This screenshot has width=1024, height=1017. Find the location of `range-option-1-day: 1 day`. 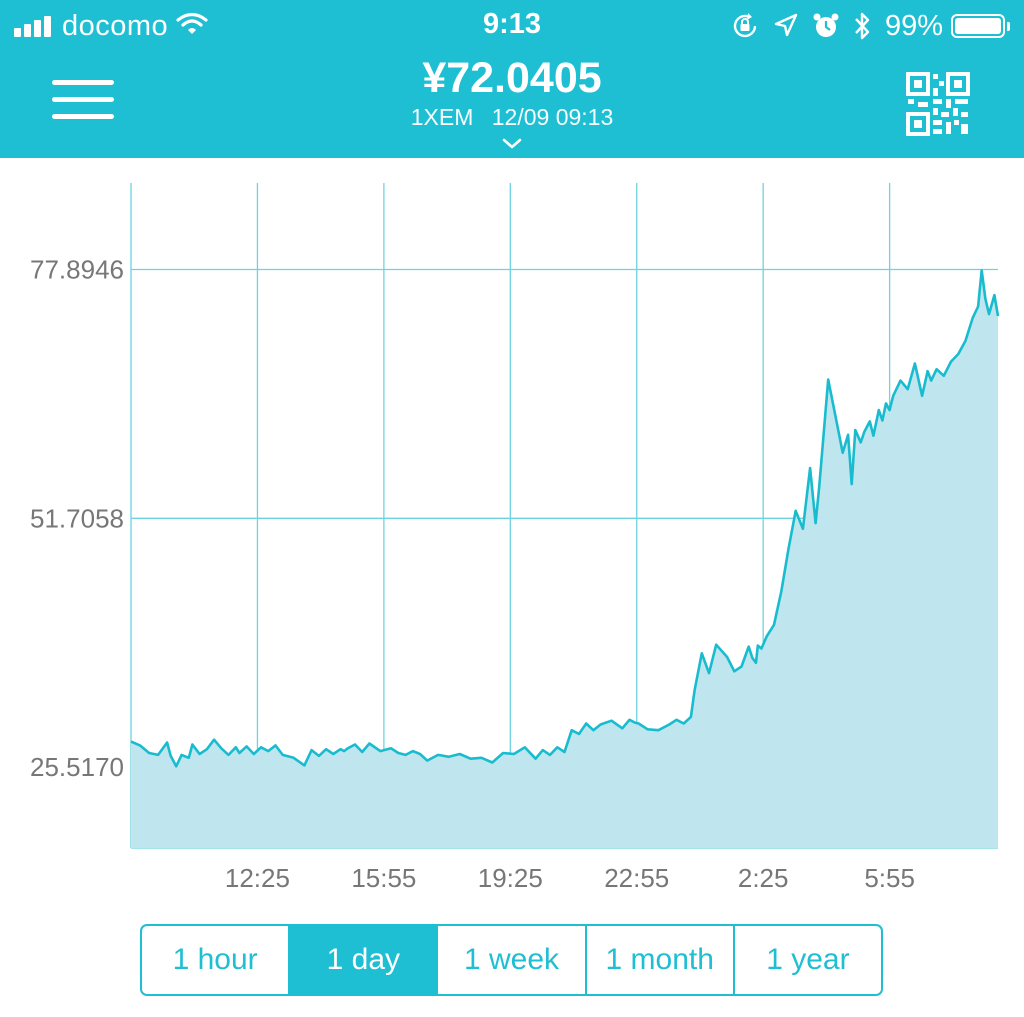

range-option-1-day: 1 day is located at coordinates (362, 960).